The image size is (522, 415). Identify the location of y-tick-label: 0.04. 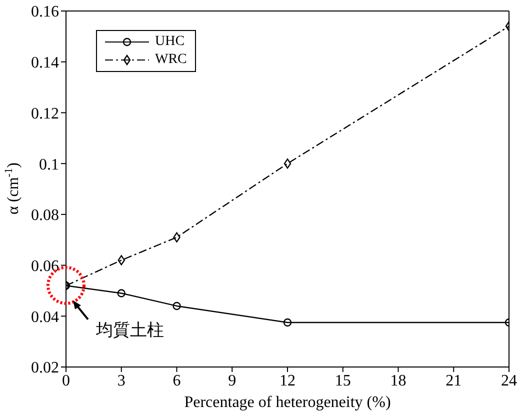
(45, 317).